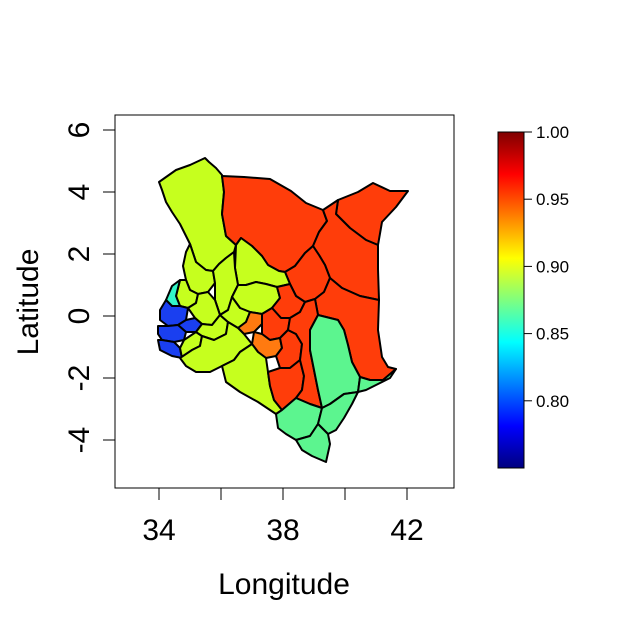 The height and width of the screenshot is (630, 630). What do you see at coordinates (79, 192) in the screenshot?
I see `y-tick-label: 4` at bounding box center [79, 192].